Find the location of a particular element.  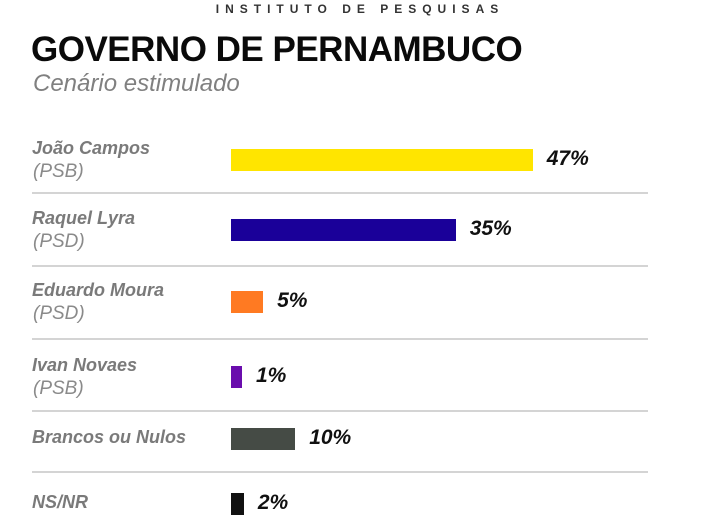

chart-title: GOVERNO DE PERNAMBUCO is located at coordinates (277, 49).